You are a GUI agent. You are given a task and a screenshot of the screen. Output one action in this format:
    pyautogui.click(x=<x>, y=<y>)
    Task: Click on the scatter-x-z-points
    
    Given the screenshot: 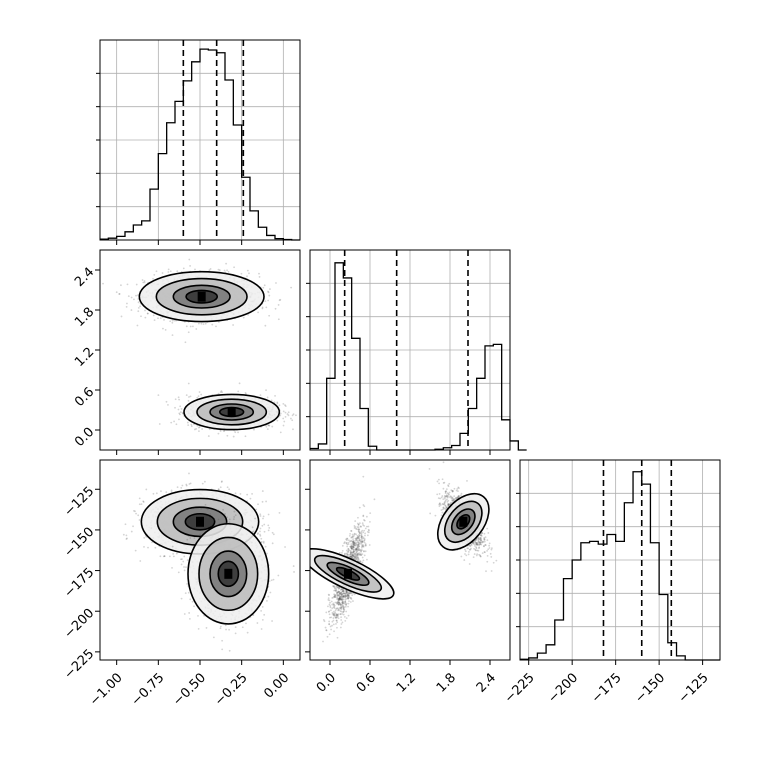 What is the action you would take?
    pyautogui.click(x=218, y=562)
    